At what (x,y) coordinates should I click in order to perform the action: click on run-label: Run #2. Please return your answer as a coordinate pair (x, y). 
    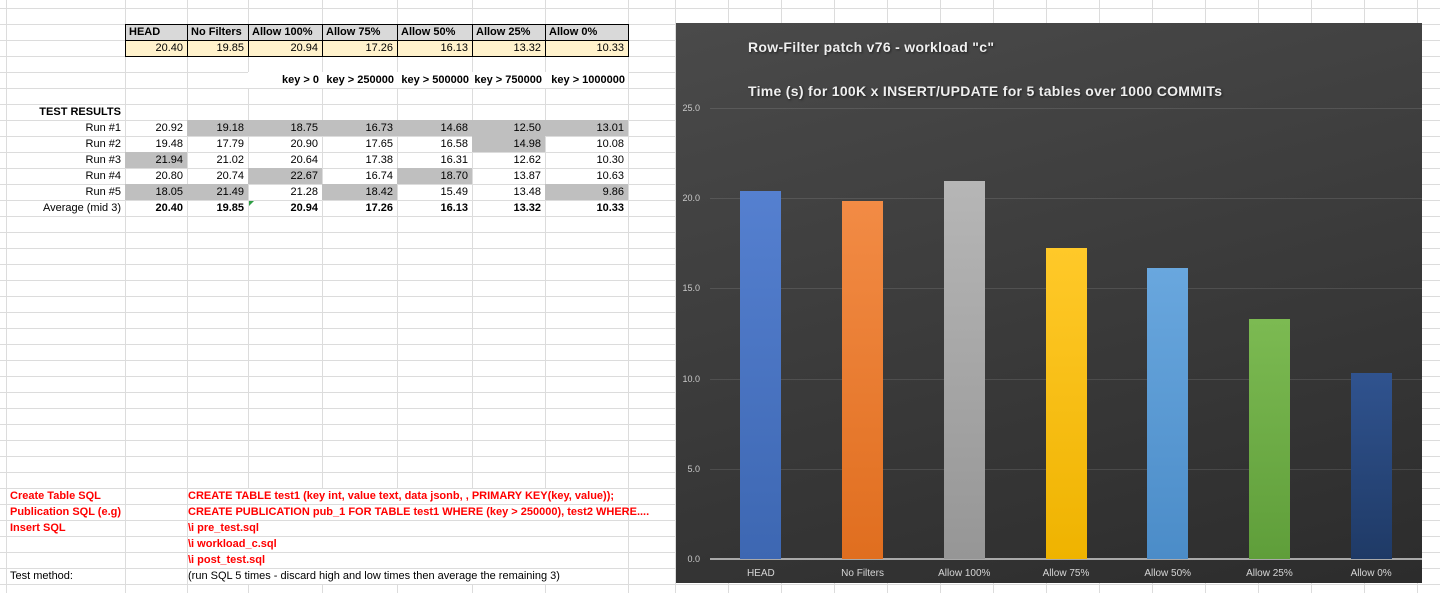
    Looking at the image, I should click on (103, 144).